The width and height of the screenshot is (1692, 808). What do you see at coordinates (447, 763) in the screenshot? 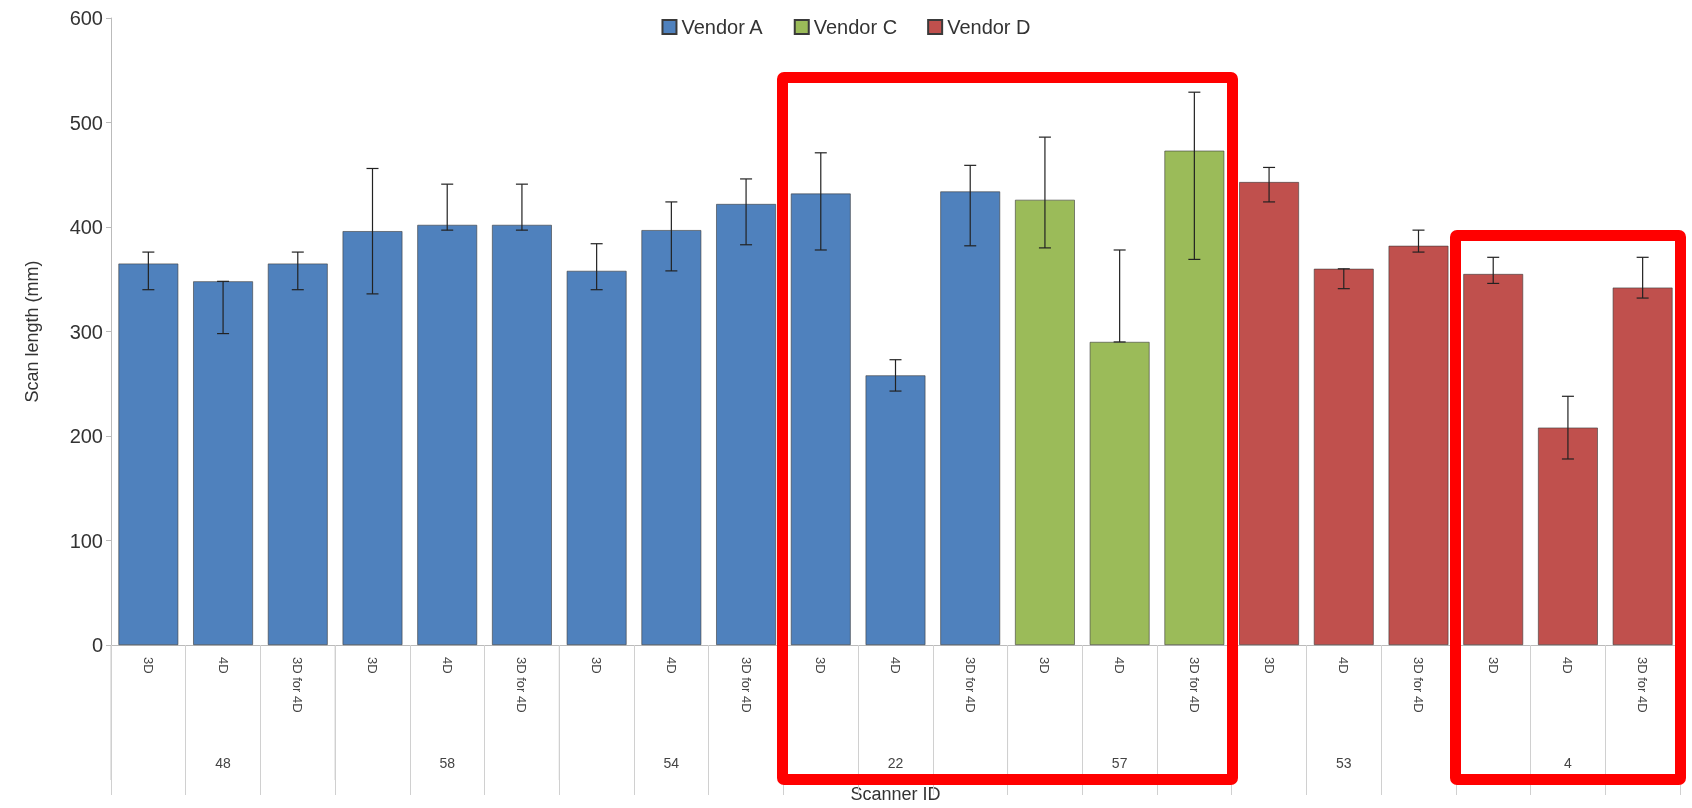
I see `text: 58` at bounding box center [447, 763].